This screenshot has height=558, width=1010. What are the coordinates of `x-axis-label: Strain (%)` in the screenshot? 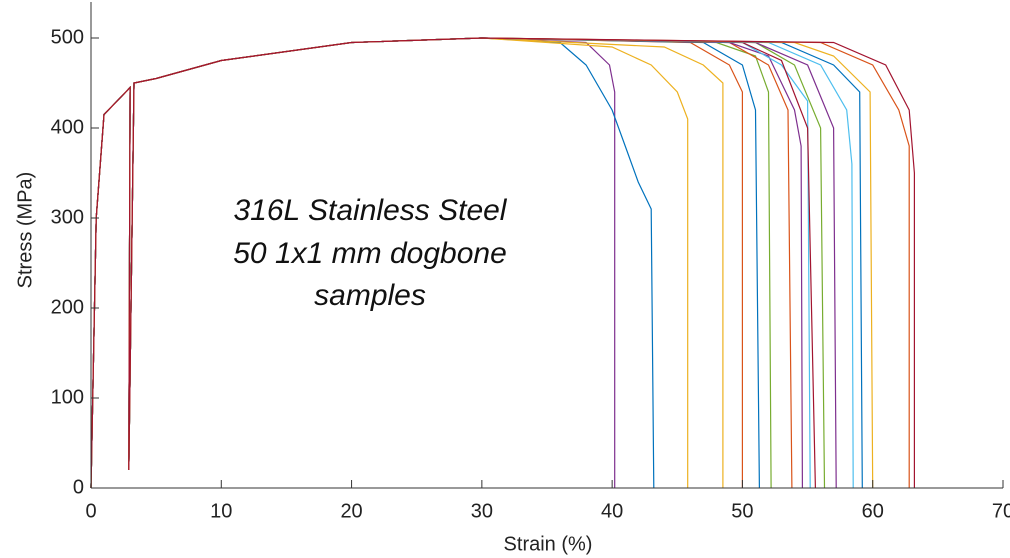 It's located at (548, 544).